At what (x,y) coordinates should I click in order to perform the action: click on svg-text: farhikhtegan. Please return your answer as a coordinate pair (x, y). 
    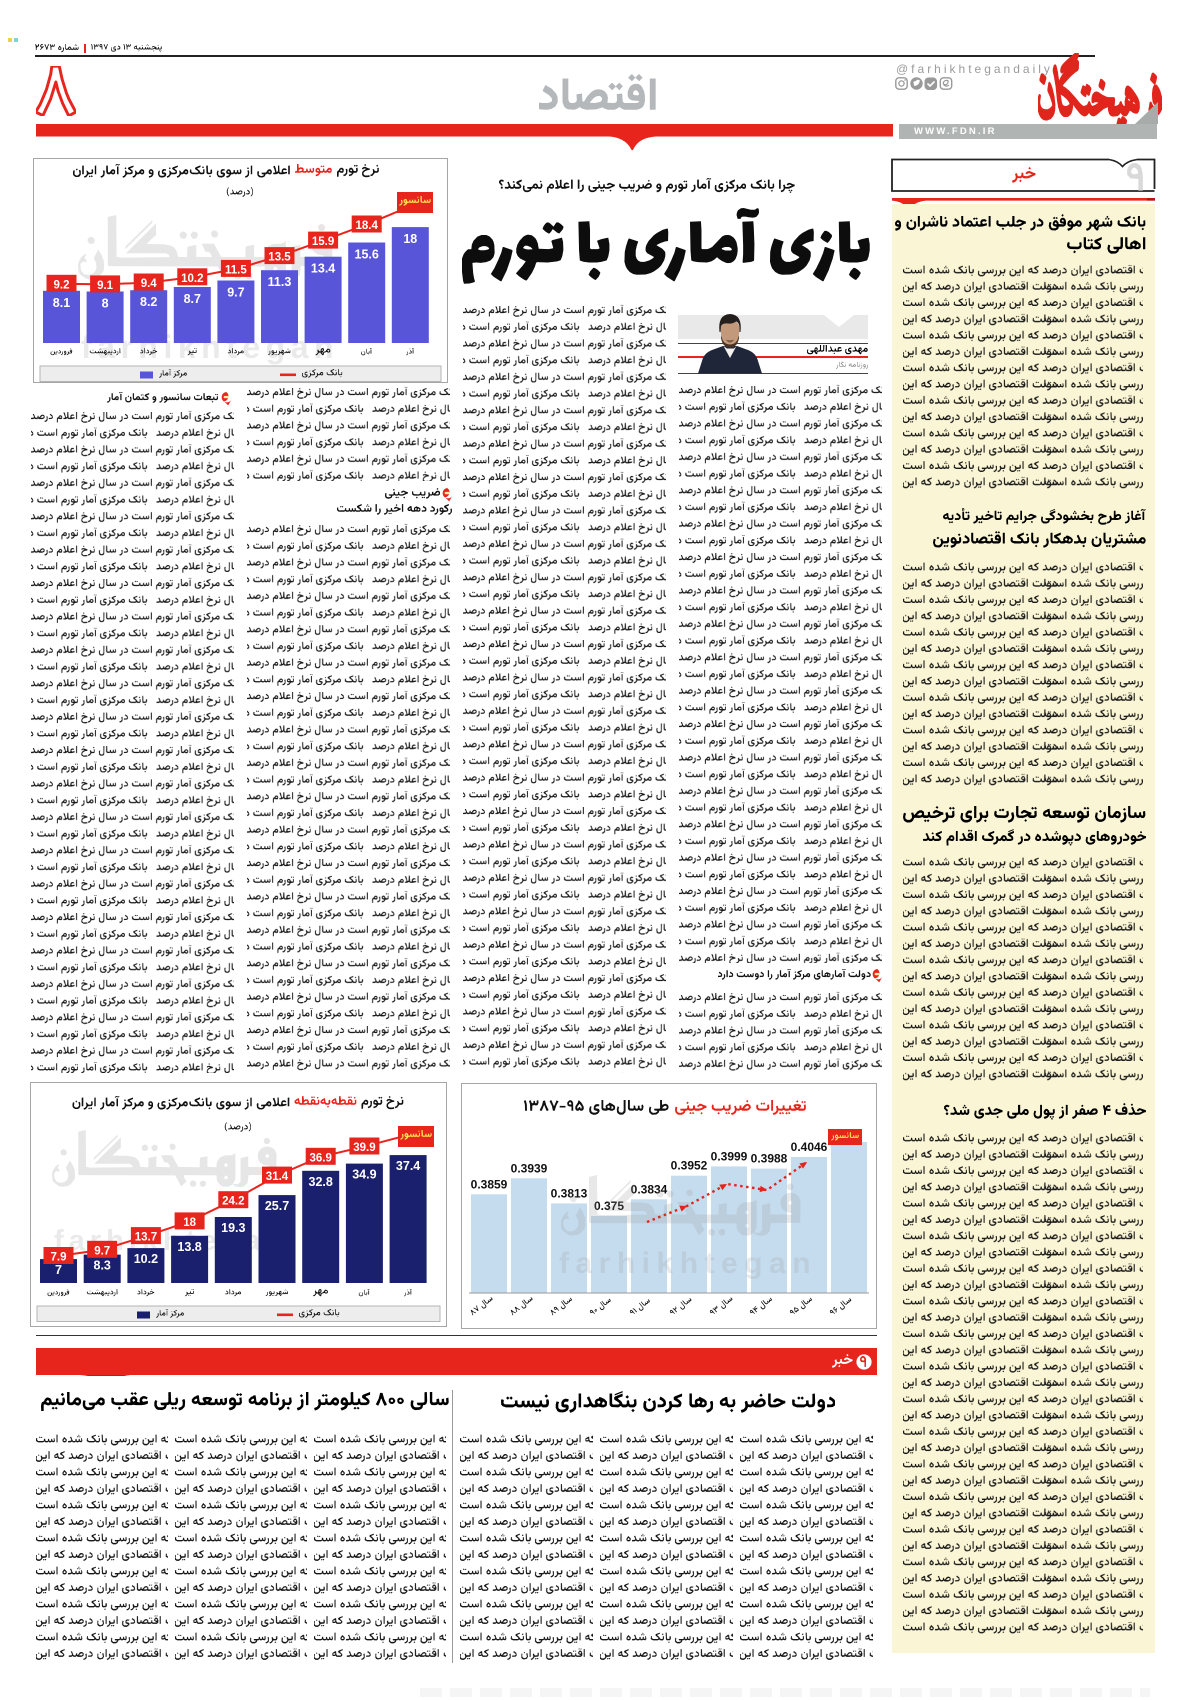
    Looking at the image, I should click on (688, 1263).